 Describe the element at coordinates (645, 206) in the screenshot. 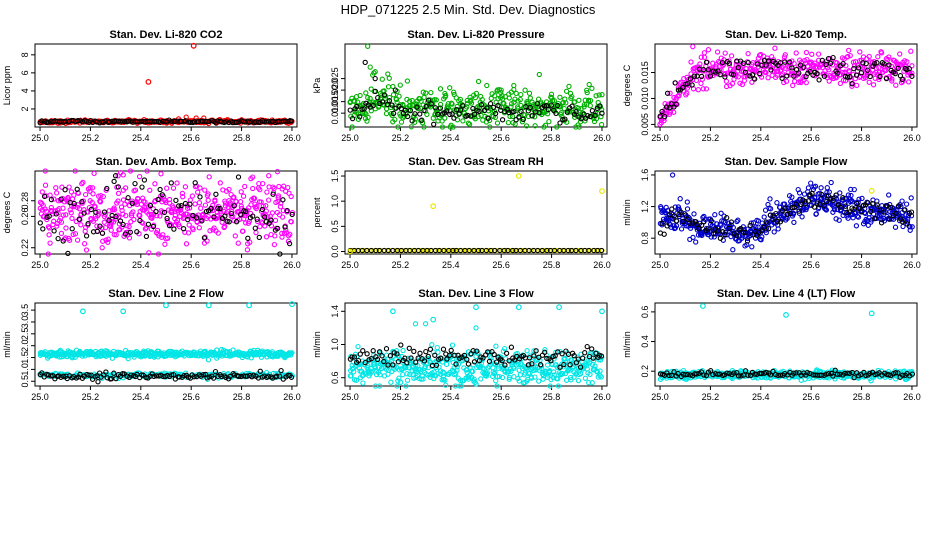

I see `y-tick-label: 1.2` at that location.